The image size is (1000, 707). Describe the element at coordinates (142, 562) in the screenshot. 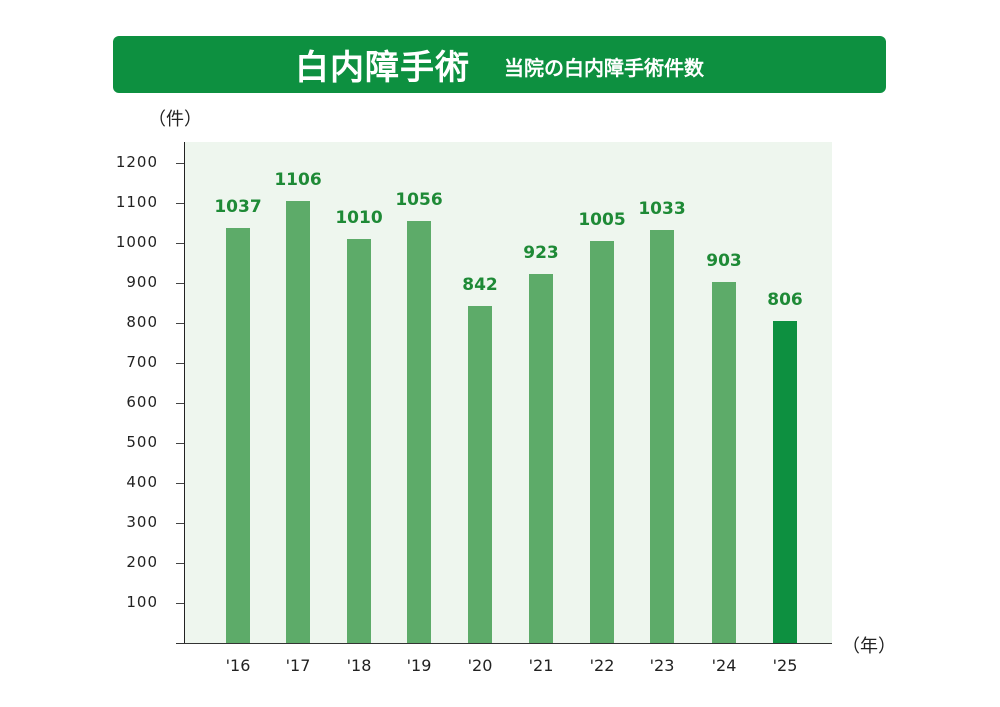

I see `y-tick-label: 200` at that location.